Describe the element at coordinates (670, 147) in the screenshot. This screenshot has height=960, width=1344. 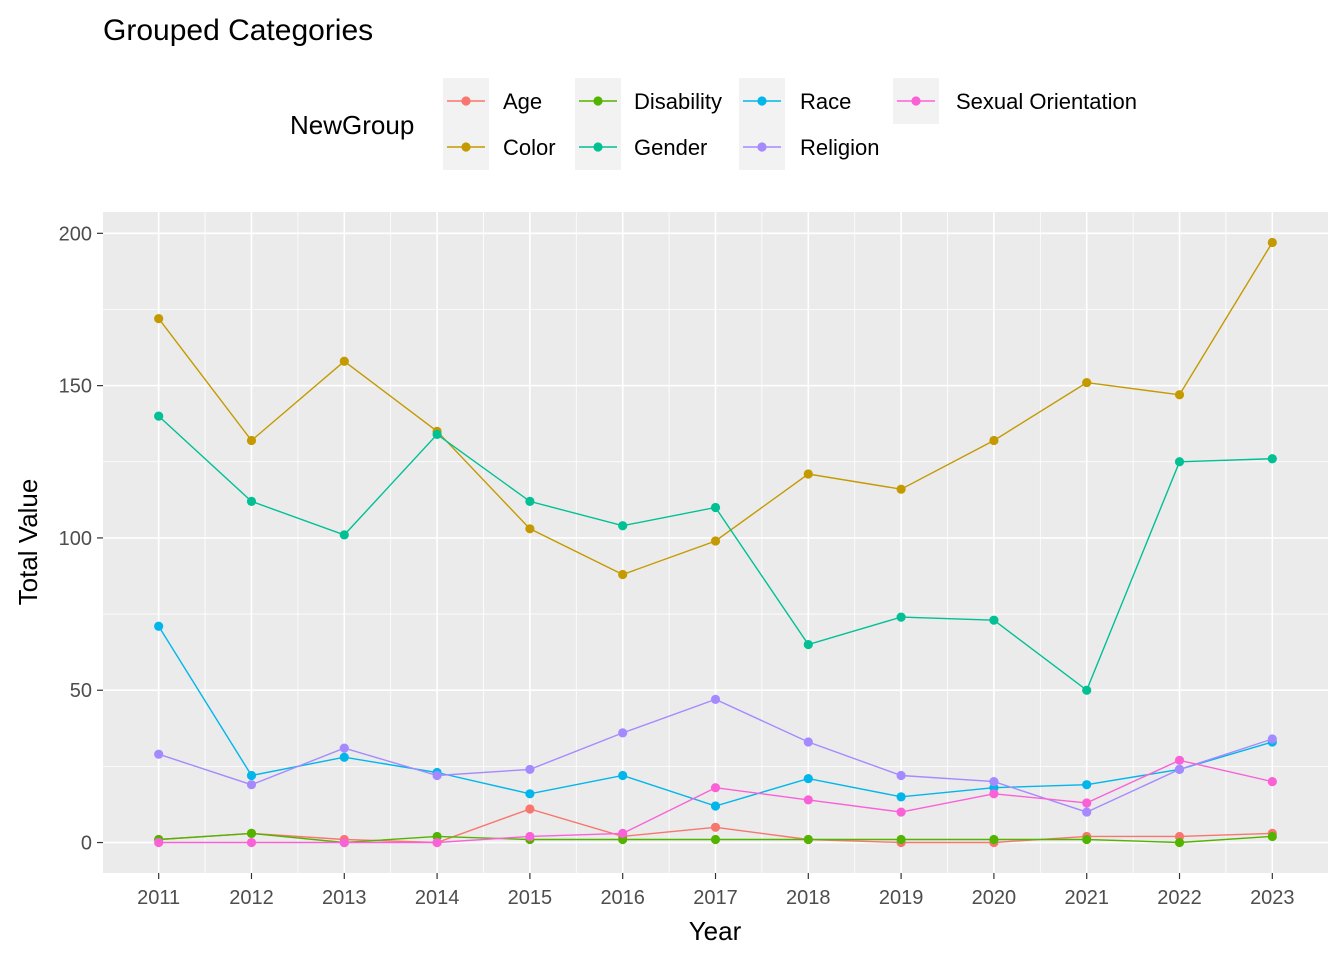
I see `legend-label-gender: Gender` at that location.